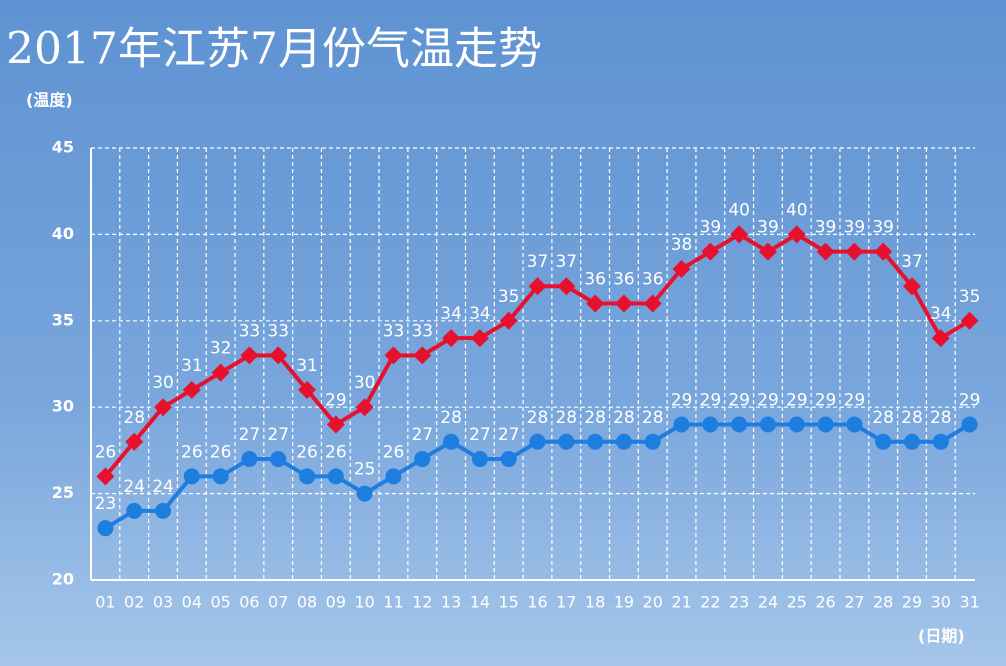  What do you see at coordinates (509, 297) in the screenshot?
I see `data-label: 35` at bounding box center [509, 297].